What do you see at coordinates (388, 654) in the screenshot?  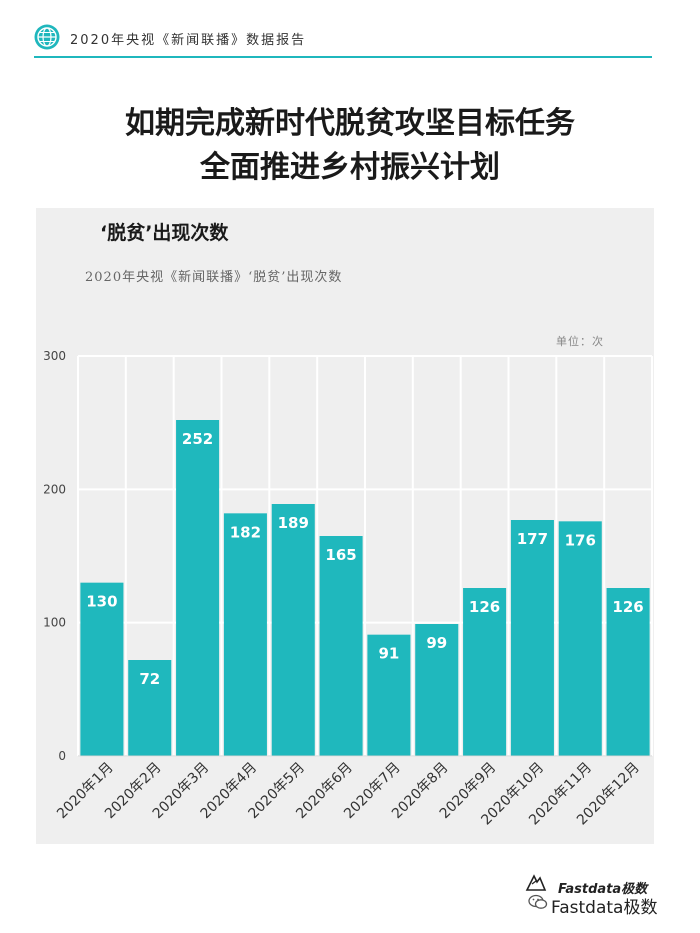 I see `data-label: 91` at bounding box center [388, 654].